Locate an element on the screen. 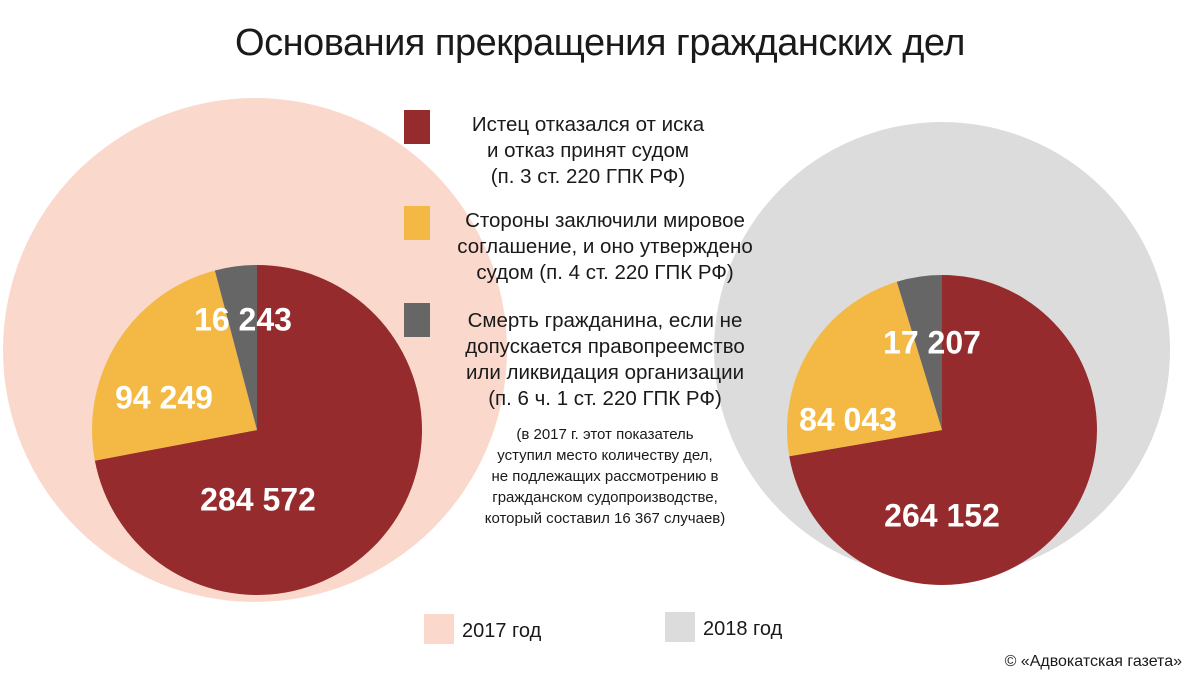 The image size is (1200, 680). slice-label-settlement: 84 043 is located at coordinates (848, 419).